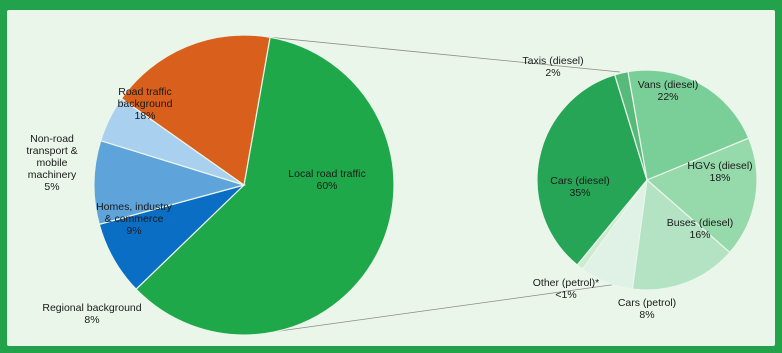 Image resolution: width=782 pixels, height=353 pixels. Describe the element at coordinates (51, 163) in the screenshot. I see `main-label-3: Non-road transport & mobile machinery 5%` at that location.